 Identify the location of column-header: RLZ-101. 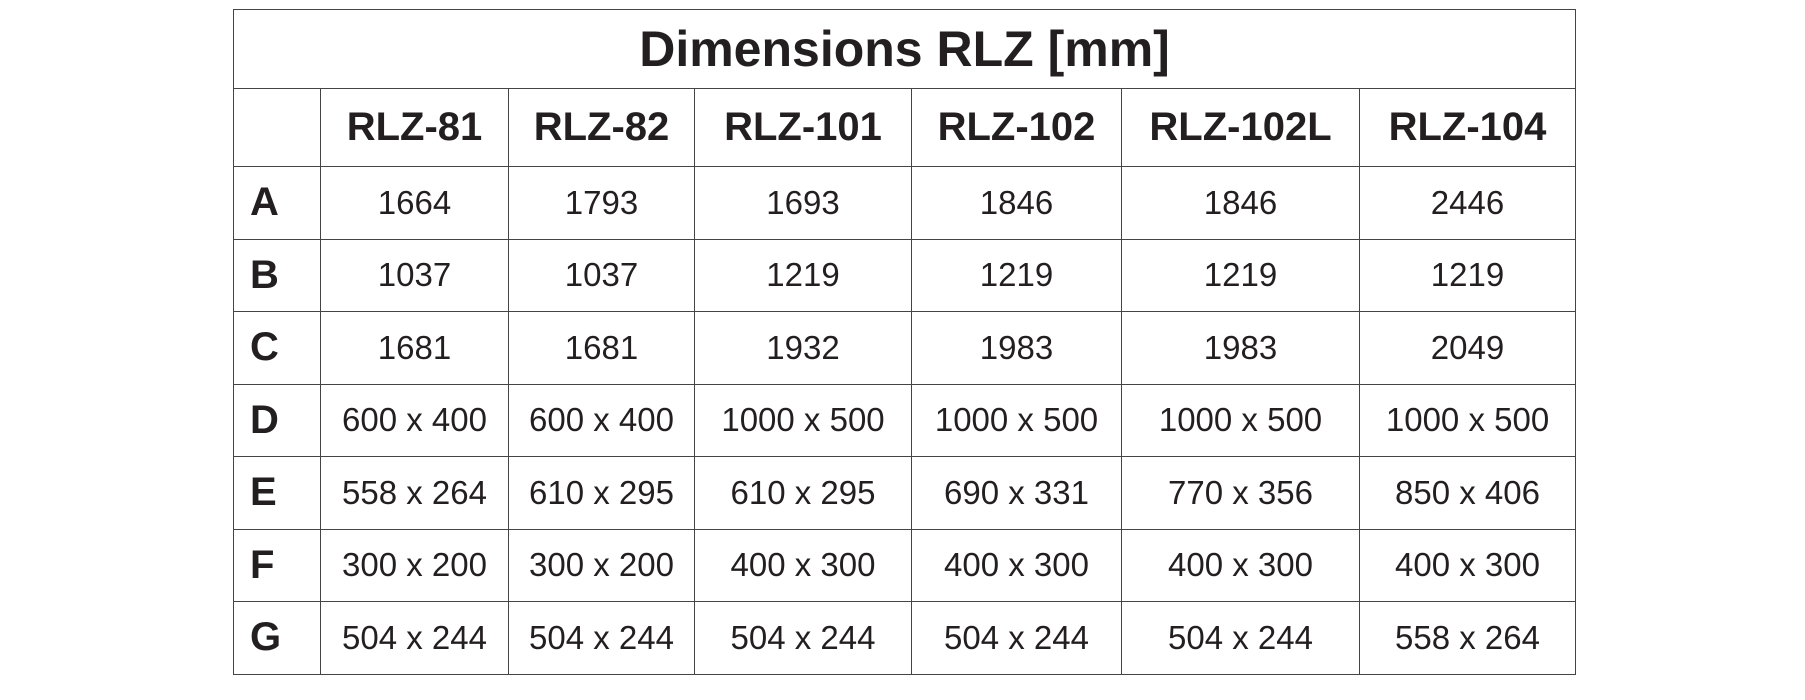
(803, 127).